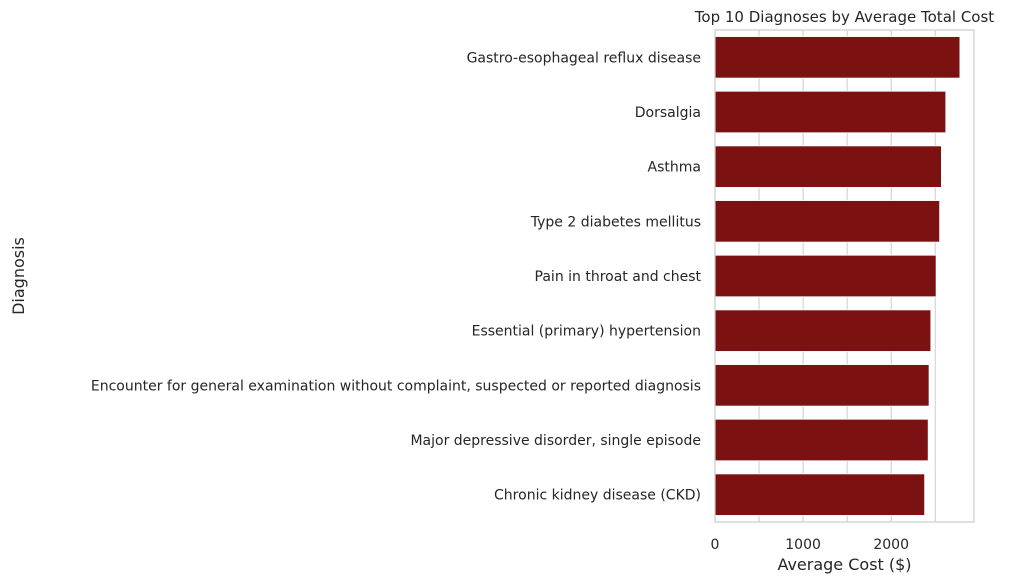  Describe the element at coordinates (18, 276) in the screenshot. I see `y-axis-label: Diagnosis` at that location.